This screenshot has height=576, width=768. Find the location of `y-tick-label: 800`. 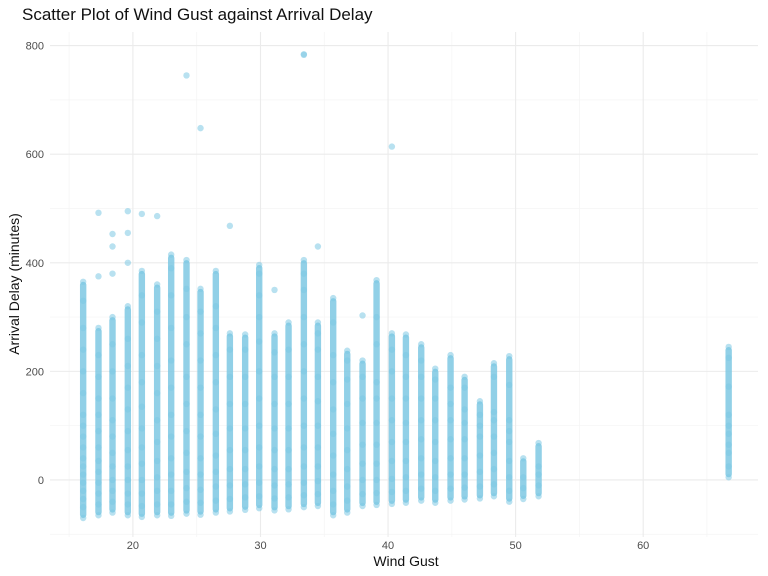

y-tick-label: 800 is located at coordinates (35, 47).